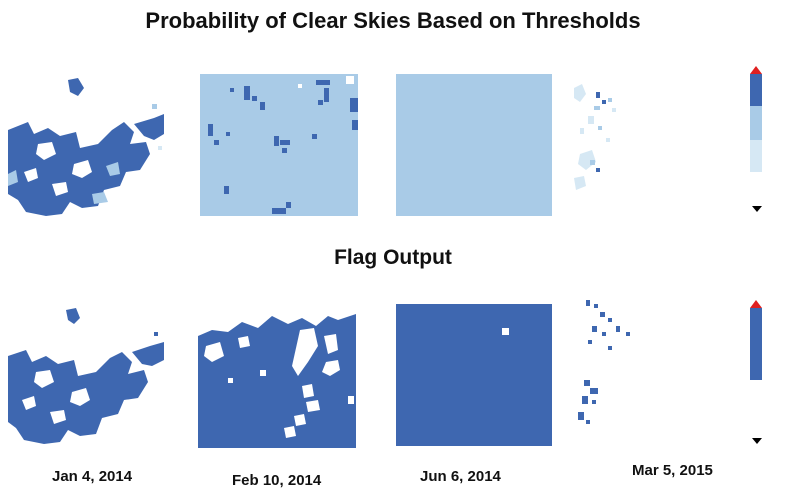 The image size is (786, 500). Describe the element at coordinates (756, 123) in the screenshot. I see `colorbar-segment-light` at that location.